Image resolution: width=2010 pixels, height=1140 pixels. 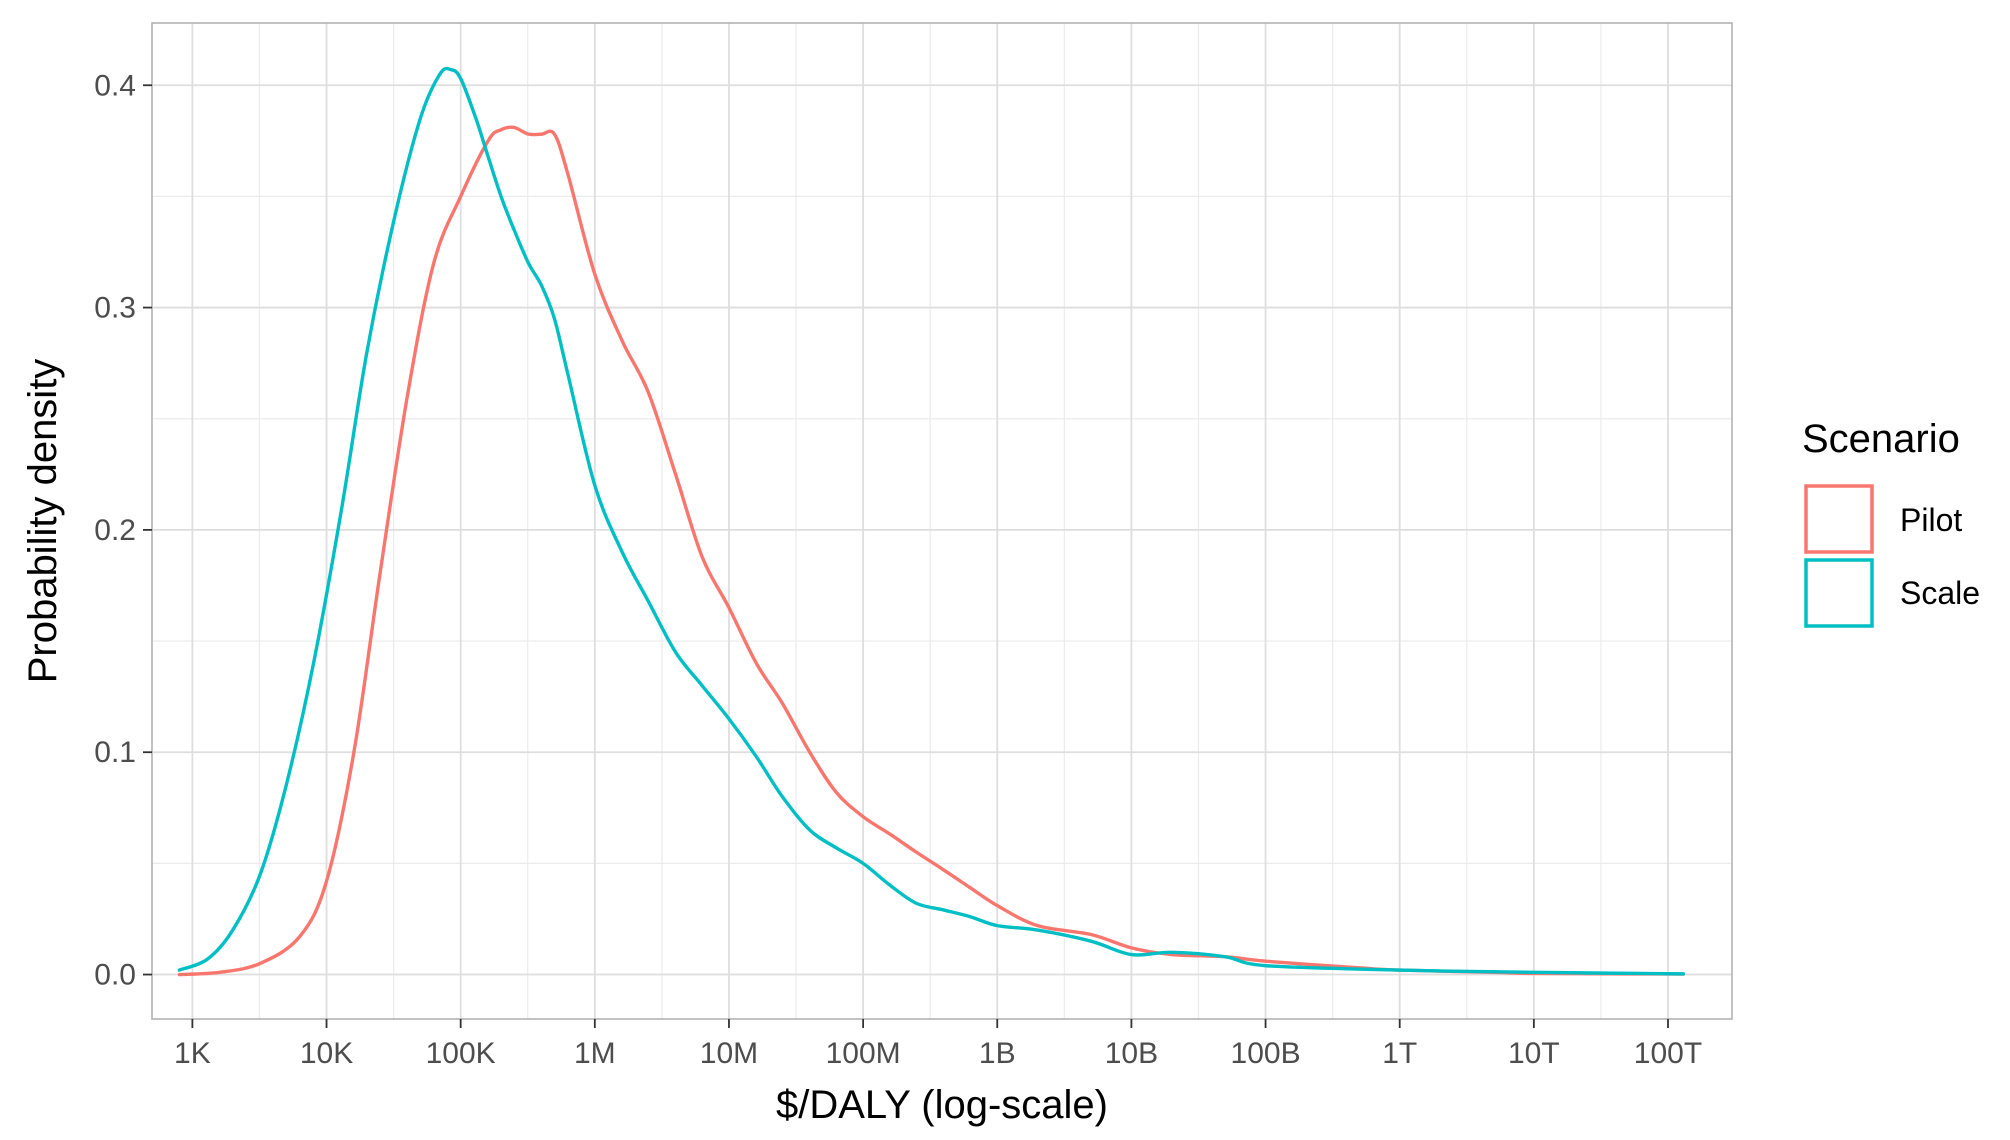 I want to click on y-tick-label: 0.3, so click(x=115, y=308).